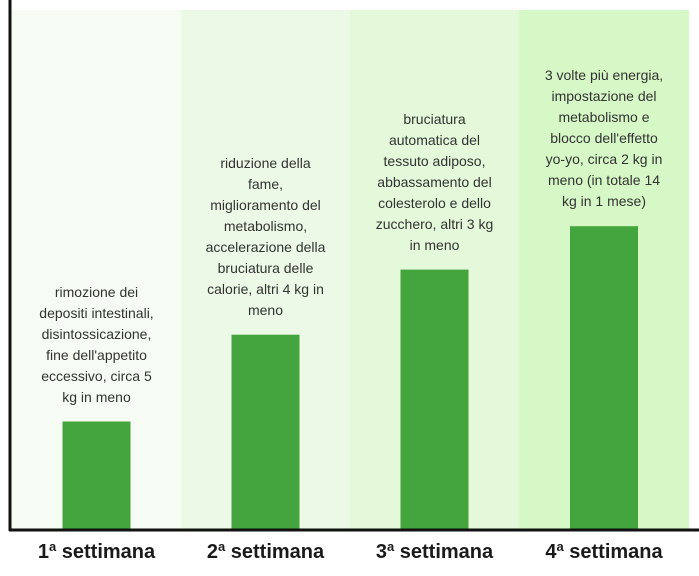 This screenshot has width=699, height=576. What do you see at coordinates (604, 551) in the screenshot?
I see `x-tick-label-week-4: 4a settimana` at bounding box center [604, 551].